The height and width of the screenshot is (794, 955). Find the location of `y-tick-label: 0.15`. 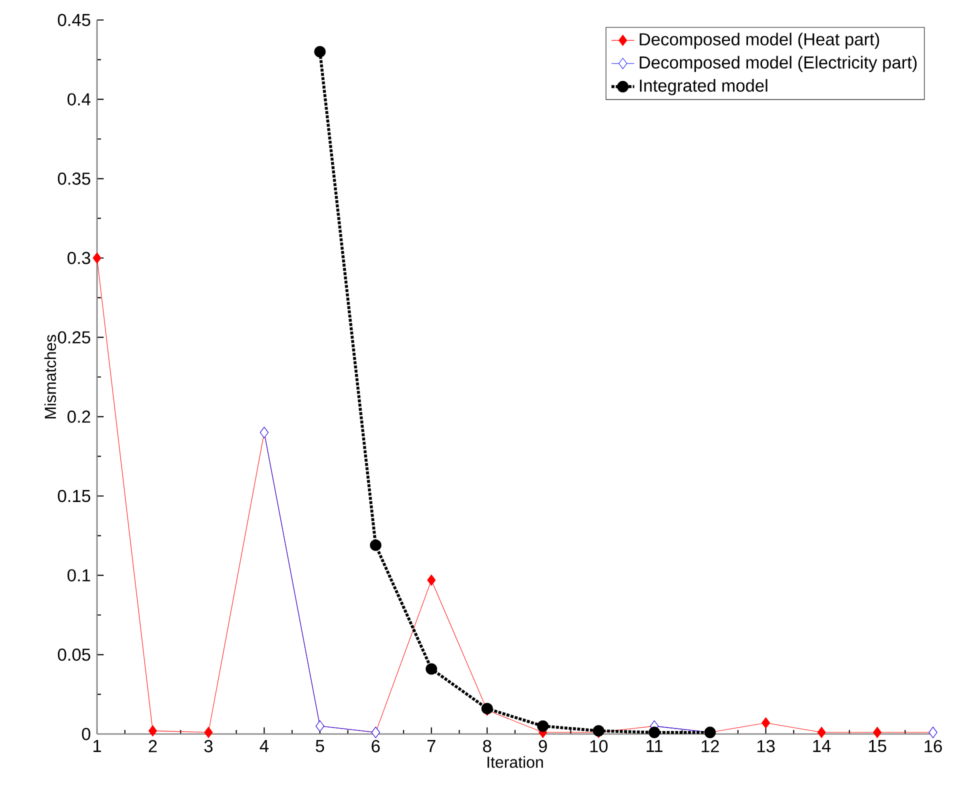

y-tick-label: 0.15 is located at coordinates (74, 496).